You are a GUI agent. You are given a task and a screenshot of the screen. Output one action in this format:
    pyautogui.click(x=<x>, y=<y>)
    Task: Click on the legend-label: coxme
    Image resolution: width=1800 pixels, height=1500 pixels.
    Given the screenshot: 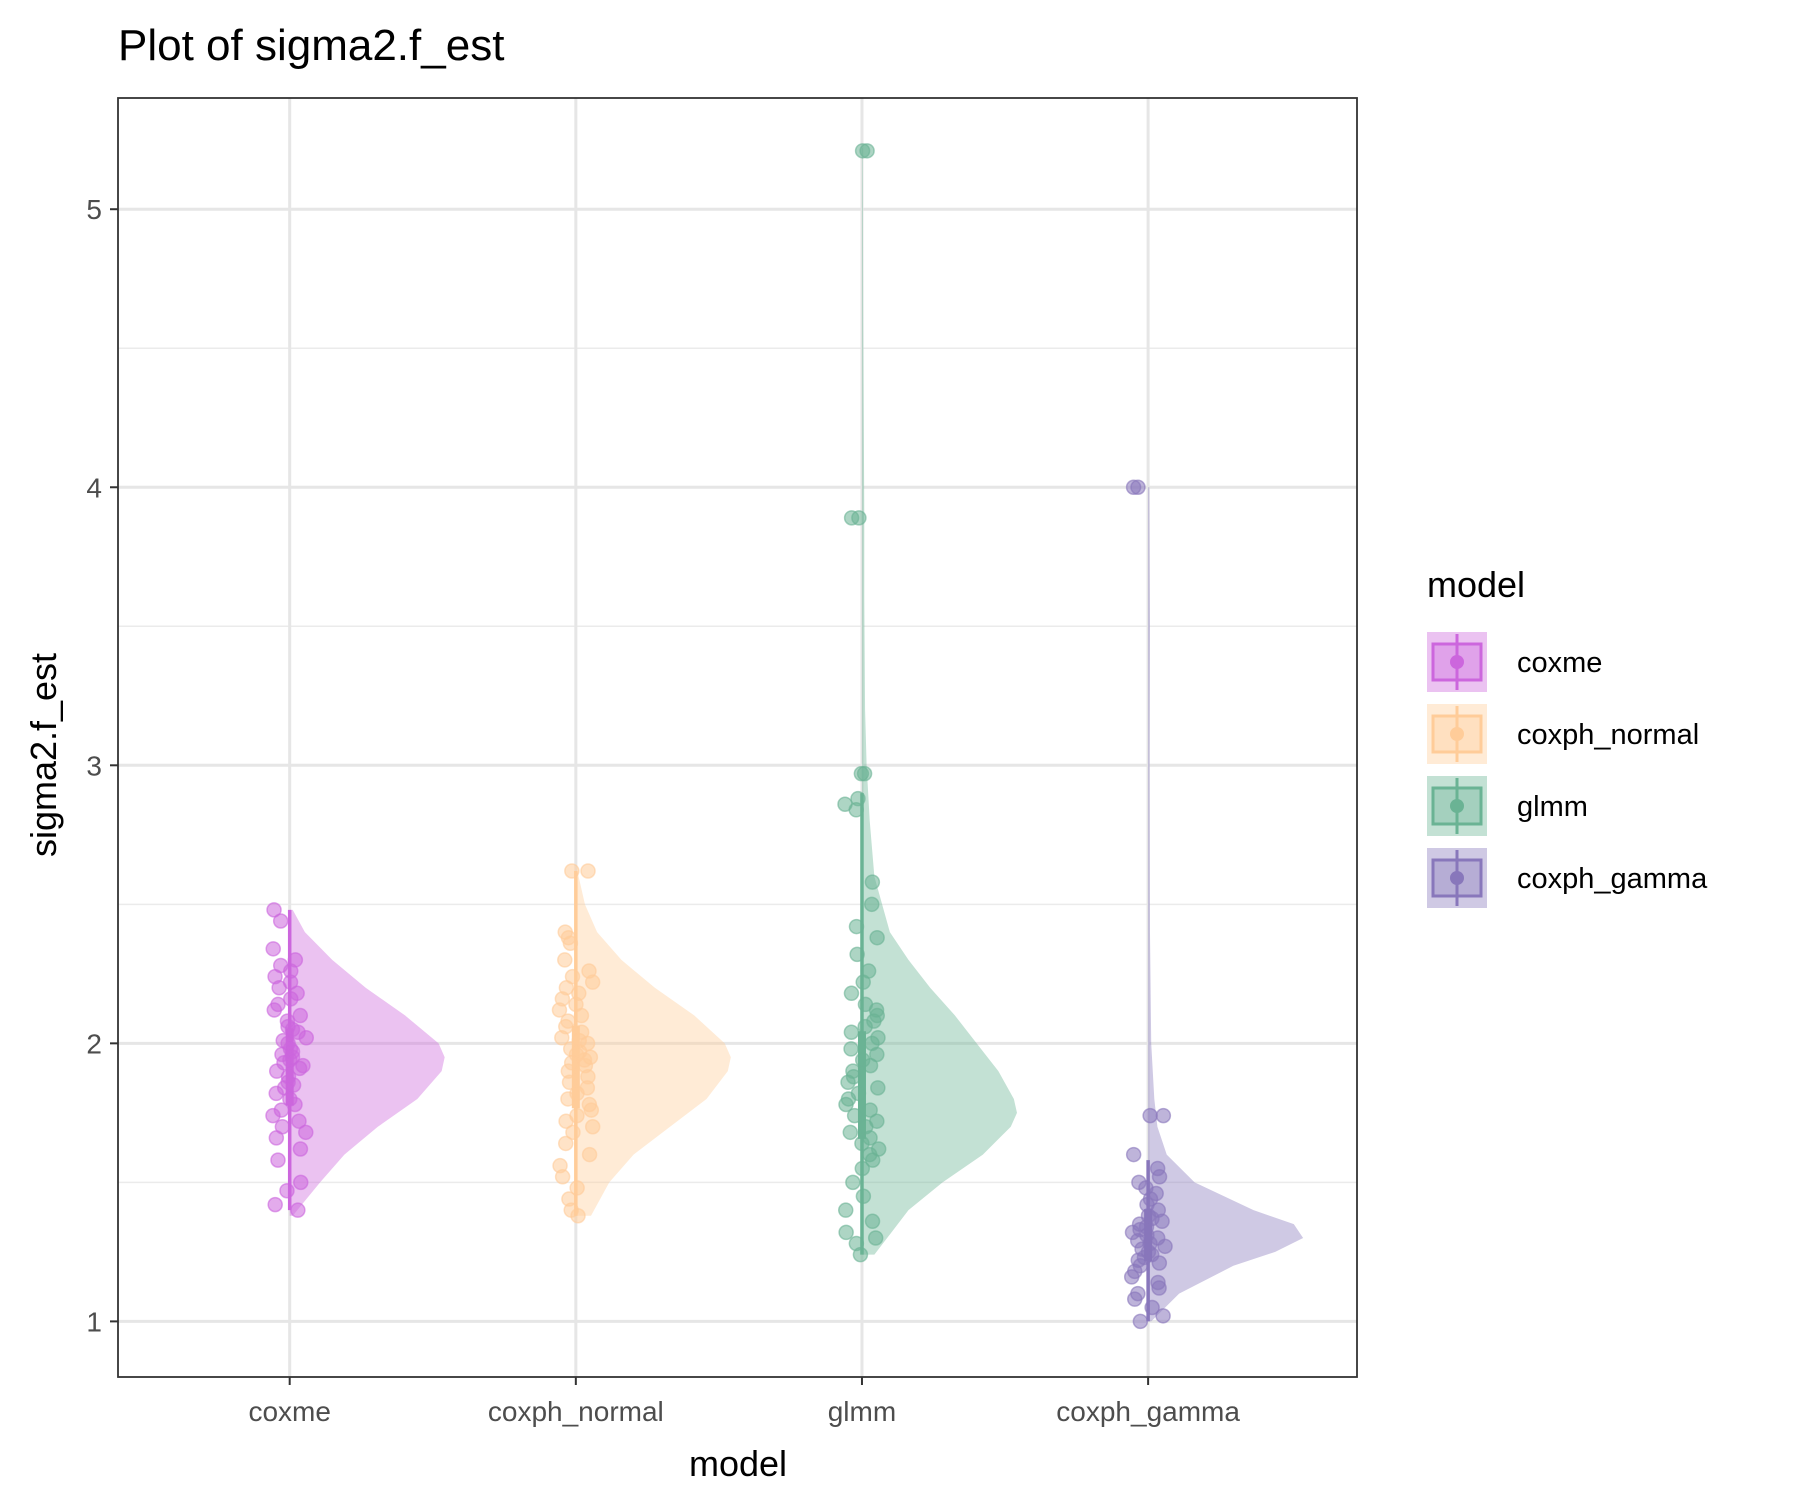 What is the action you would take?
    pyautogui.click(x=1559, y=663)
    